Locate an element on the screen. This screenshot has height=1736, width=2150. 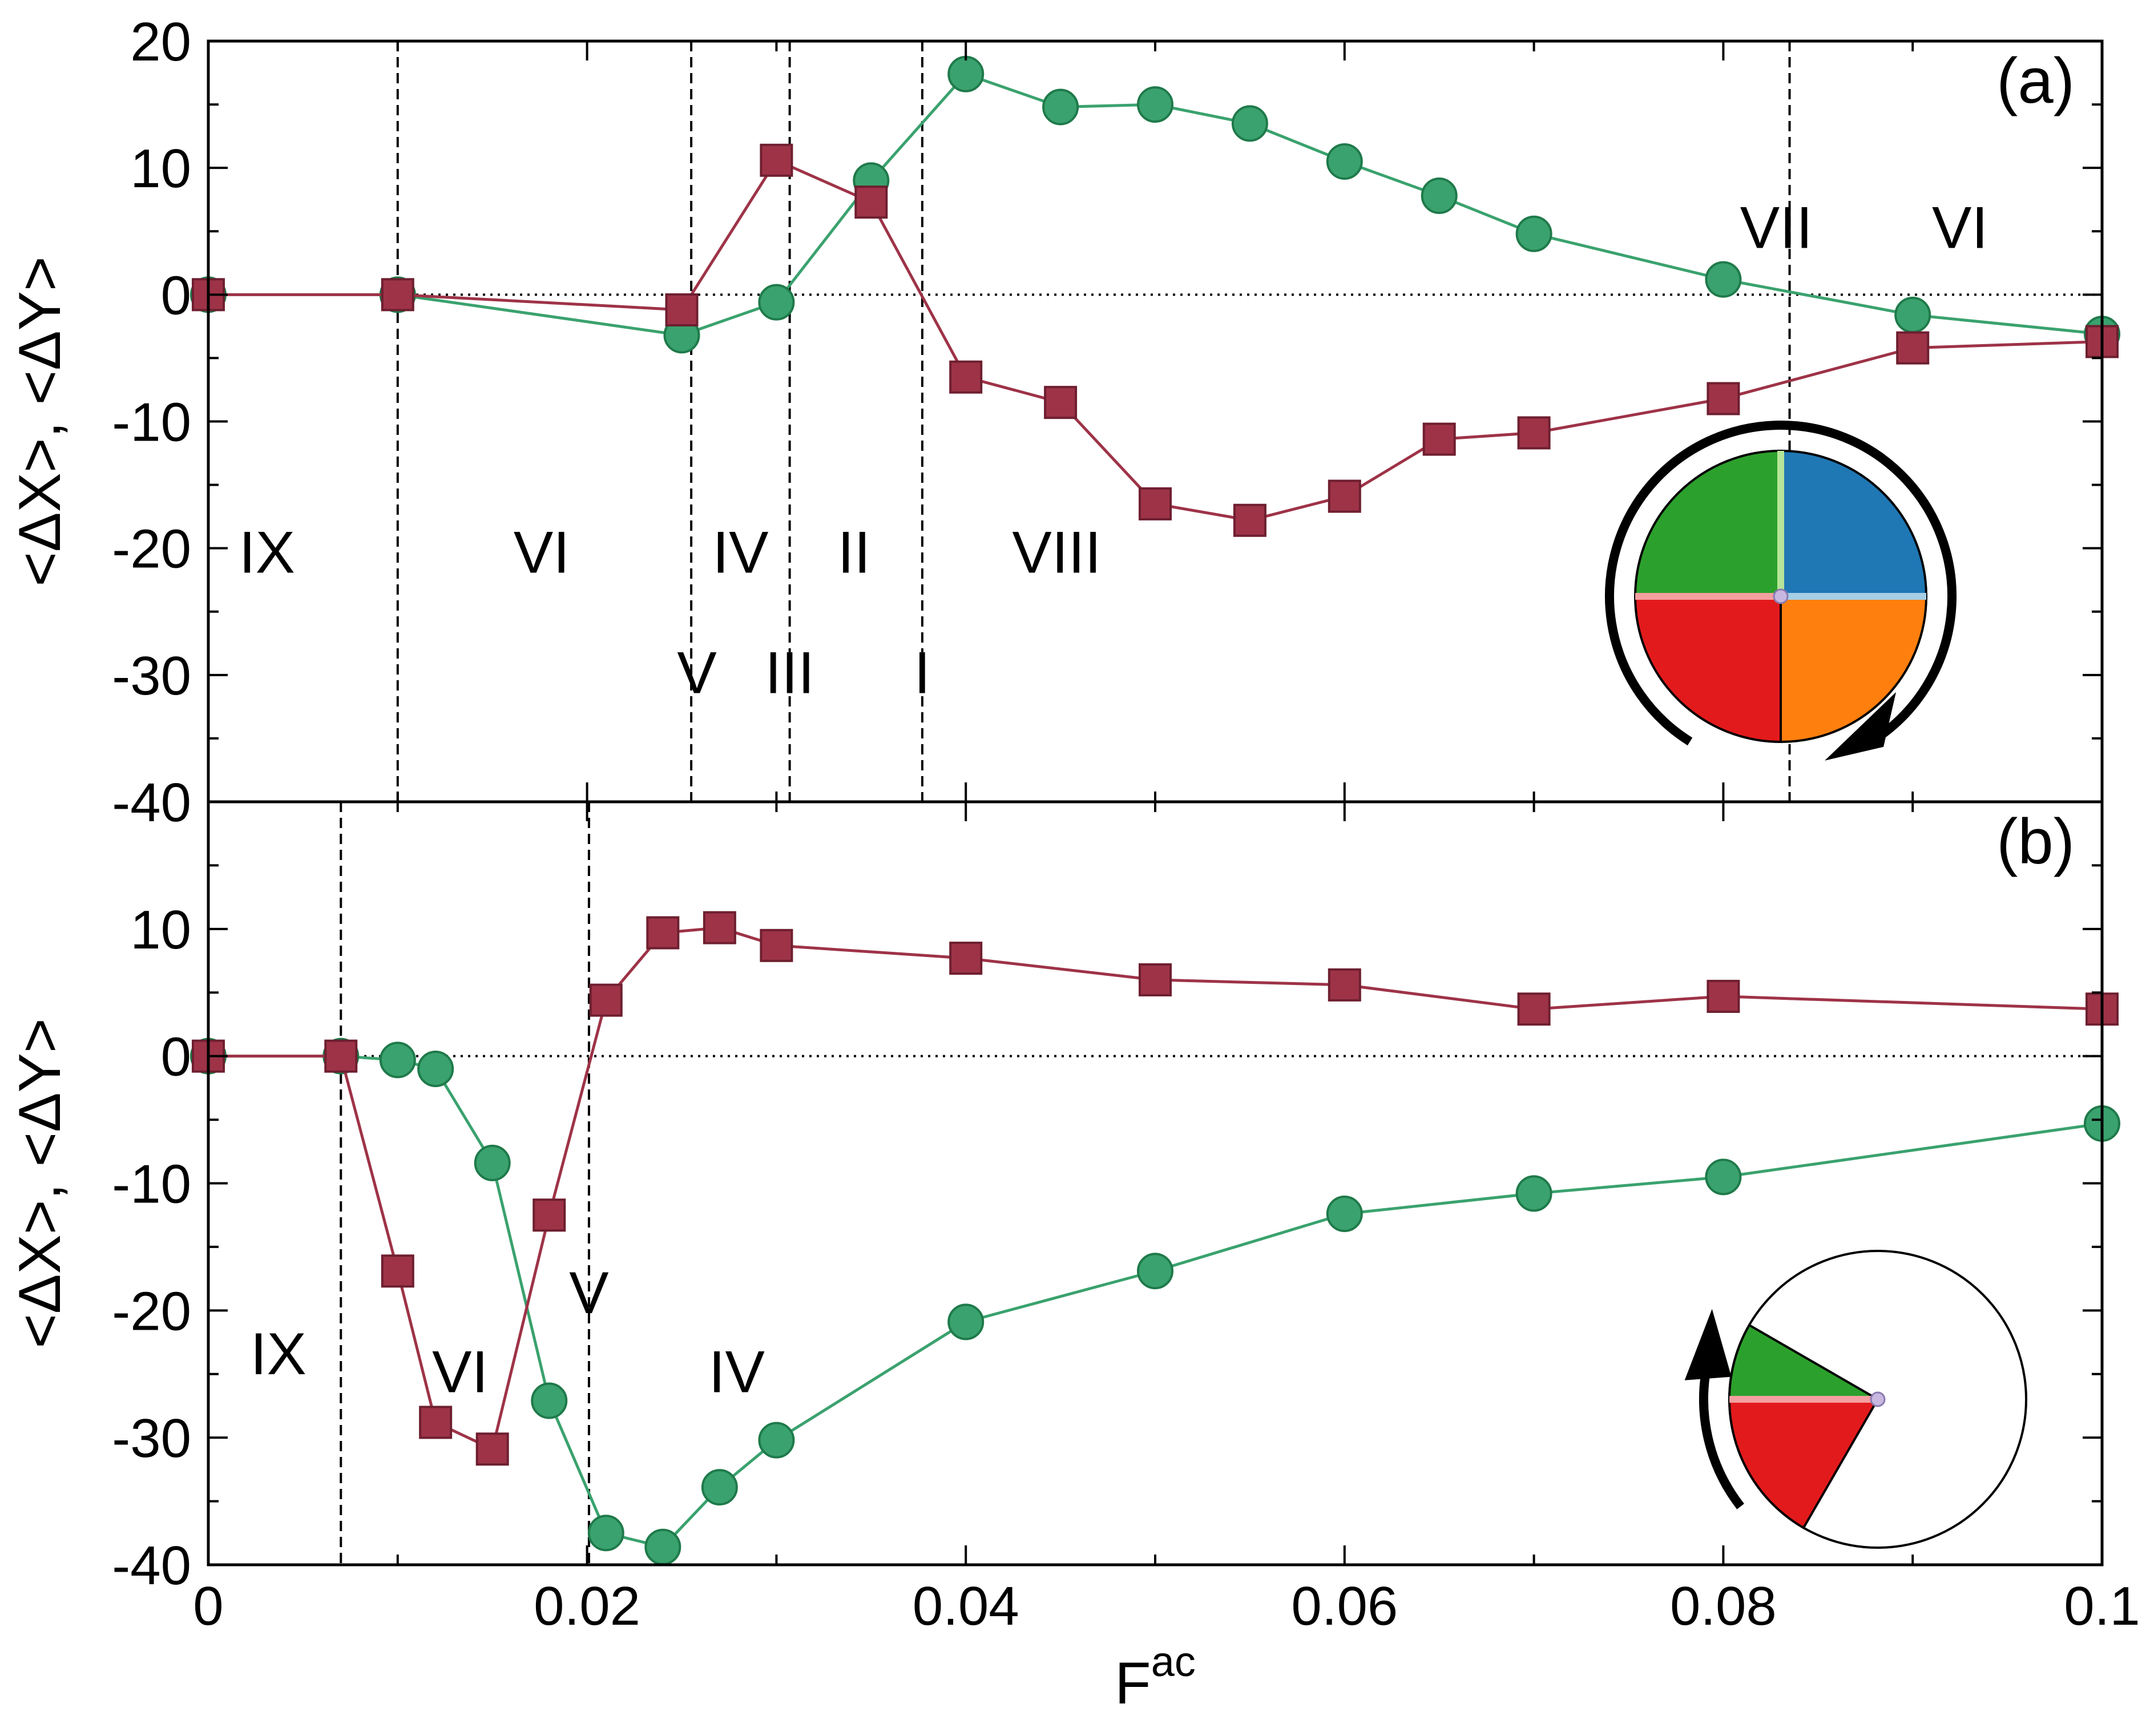
panel-b-label: (b) is located at coordinates (2036, 841).